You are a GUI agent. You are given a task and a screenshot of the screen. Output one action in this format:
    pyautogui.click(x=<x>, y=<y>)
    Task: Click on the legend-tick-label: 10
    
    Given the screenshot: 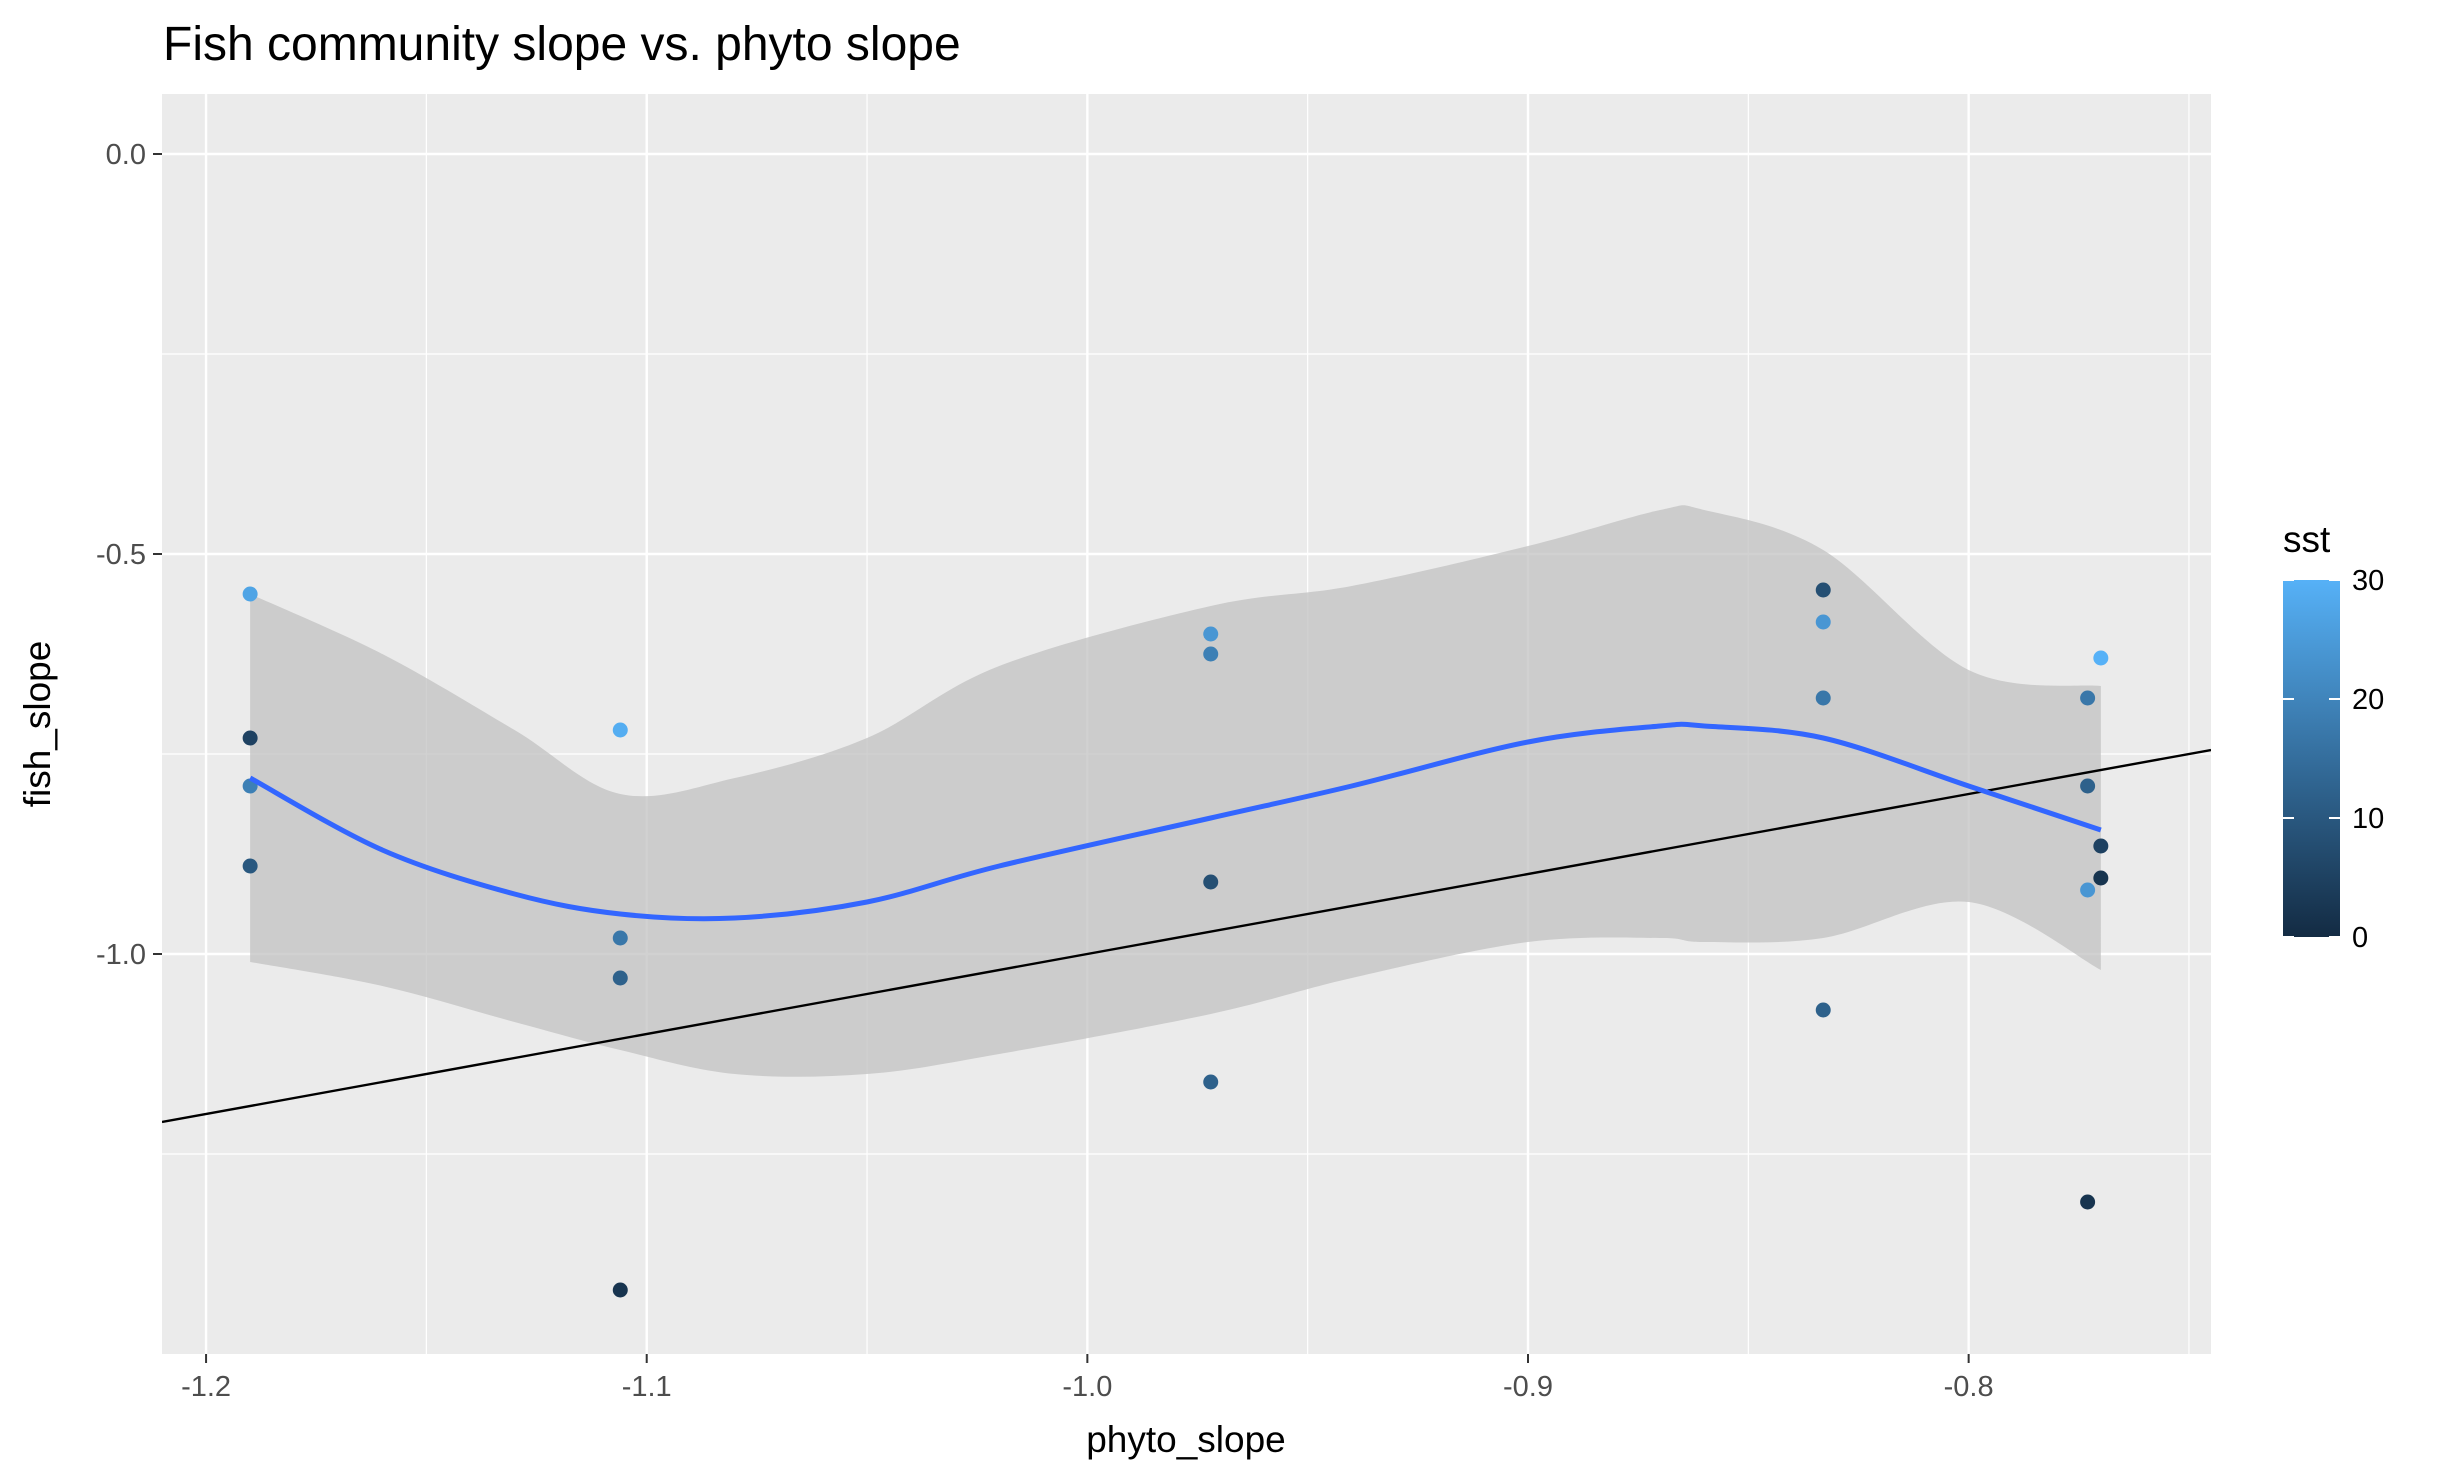 What is the action you would take?
    pyautogui.click(x=2368, y=819)
    